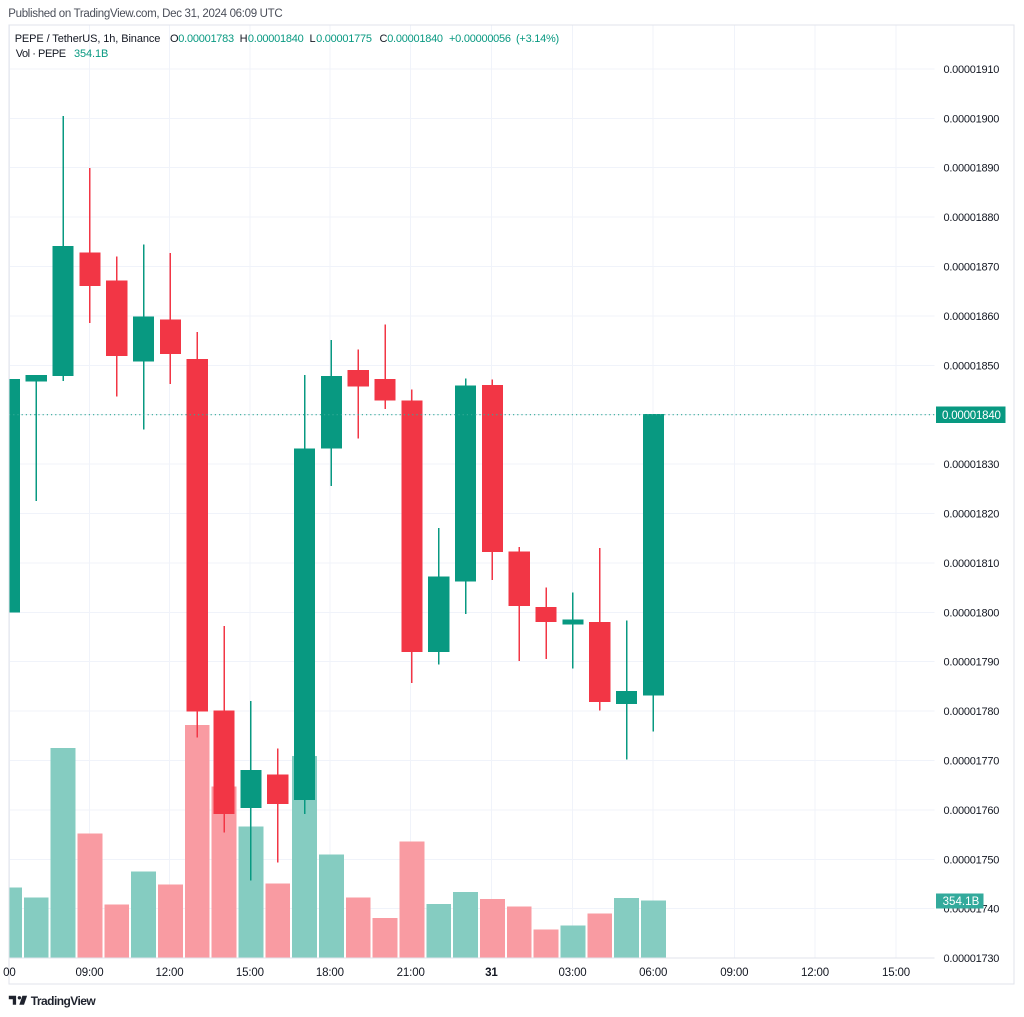 The width and height of the screenshot is (1024, 1017). Describe the element at coordinates (244, 39) in the screenshot. I see `svg-text: H` at that location.